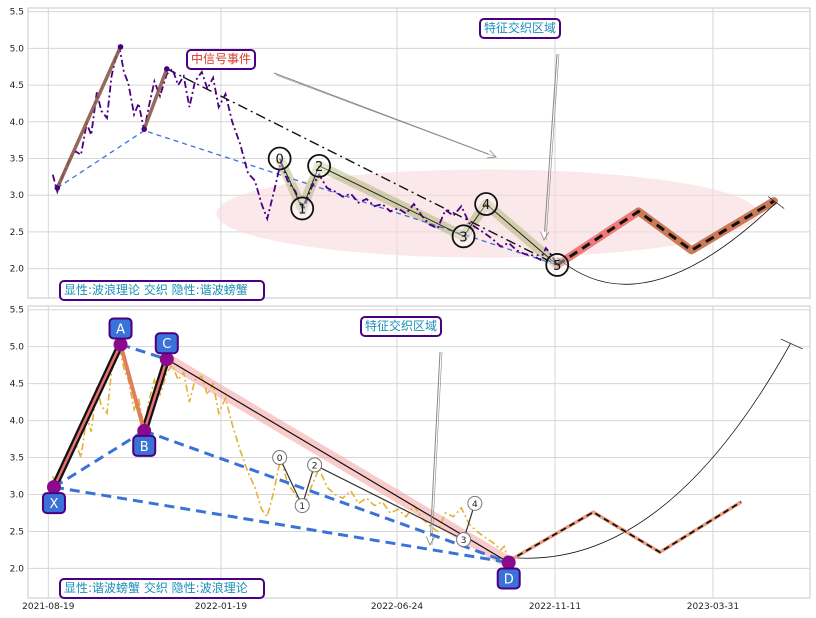 Image resolution: width=816 pixels, height=618 pixels. What do you see at coordinates (17, 311) in the screenshot?
I see `bottom-y-tick-label: 5.5` at bounding box center [17, 311].